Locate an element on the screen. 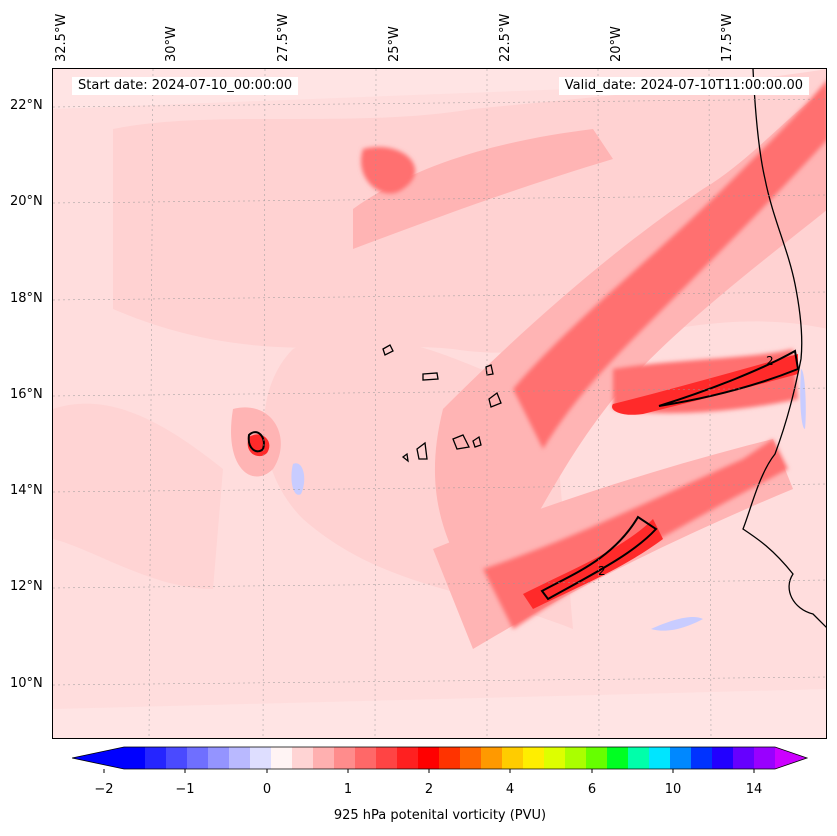  start-date-label: Start date: 2024-07-10_00:00:00 is located at coordinates (185, 86).